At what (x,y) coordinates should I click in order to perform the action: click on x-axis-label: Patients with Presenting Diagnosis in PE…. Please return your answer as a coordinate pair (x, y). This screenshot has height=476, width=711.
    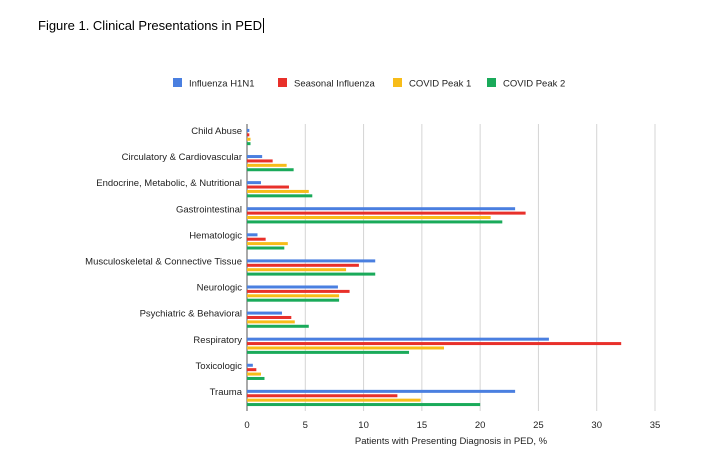
    Looking at the image, I should click on (451, 441).